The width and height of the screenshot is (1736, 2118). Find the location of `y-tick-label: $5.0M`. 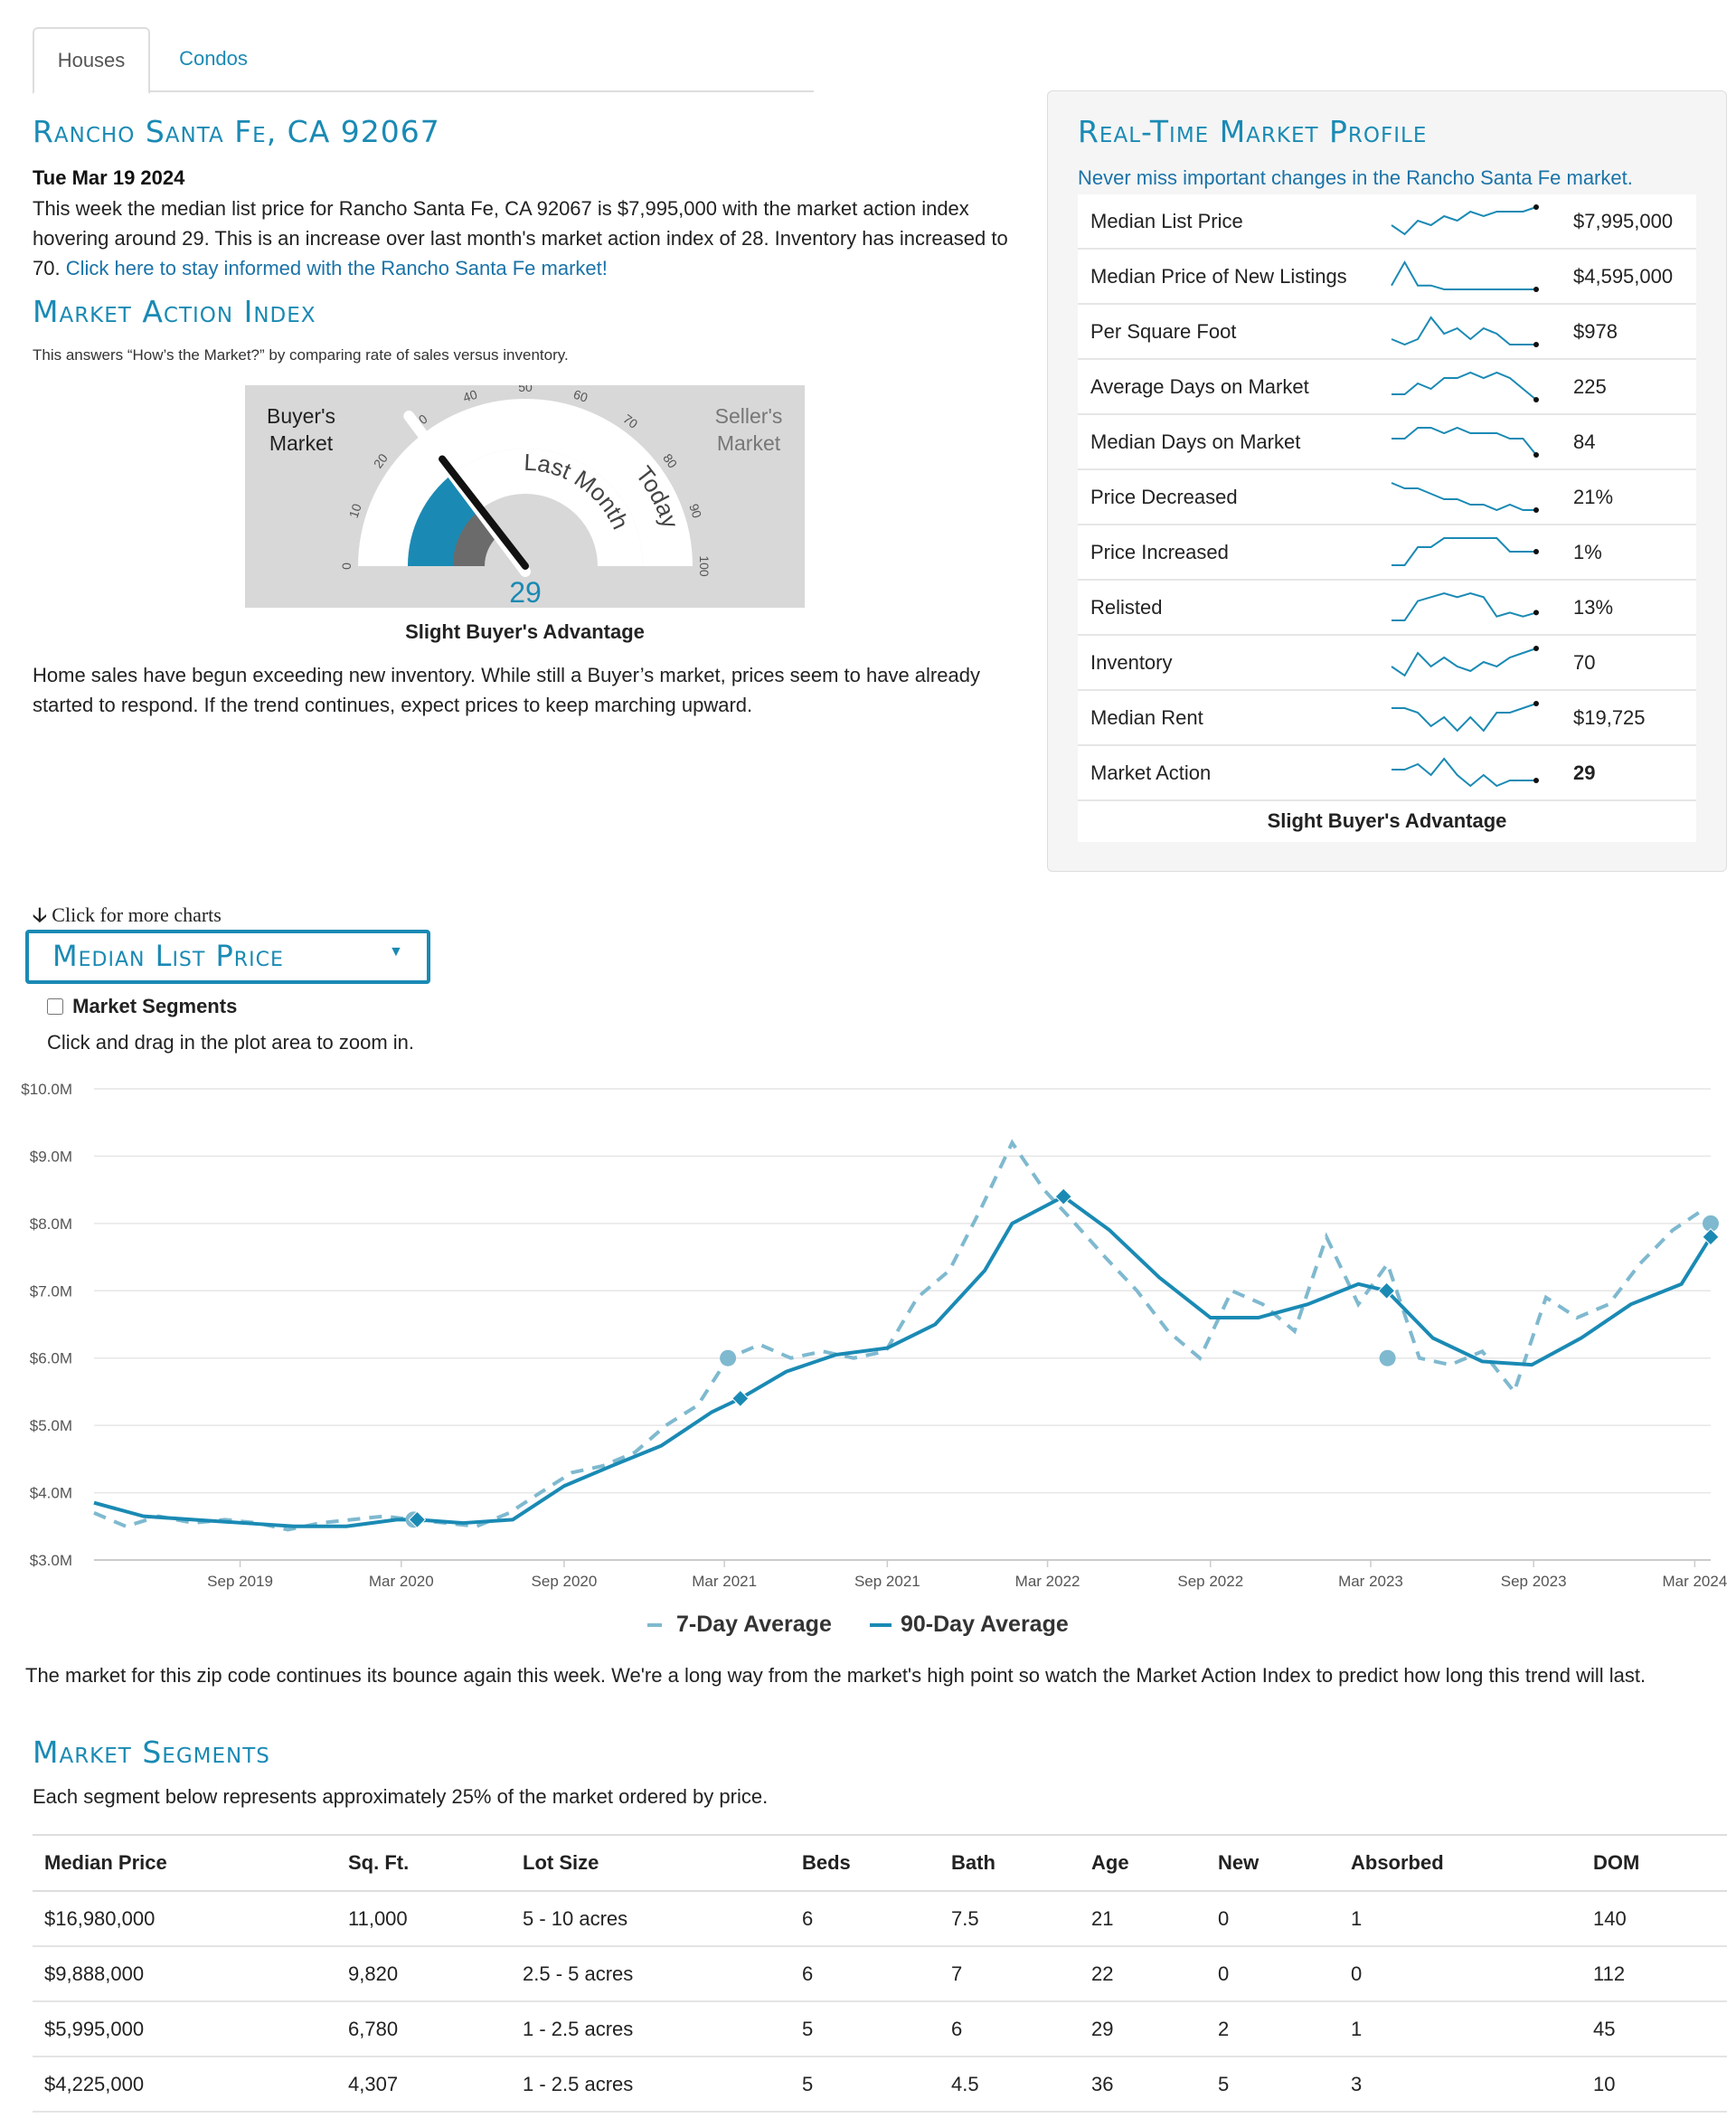

y-tick-label: $5.0M is located at coordinates (51, 1425).